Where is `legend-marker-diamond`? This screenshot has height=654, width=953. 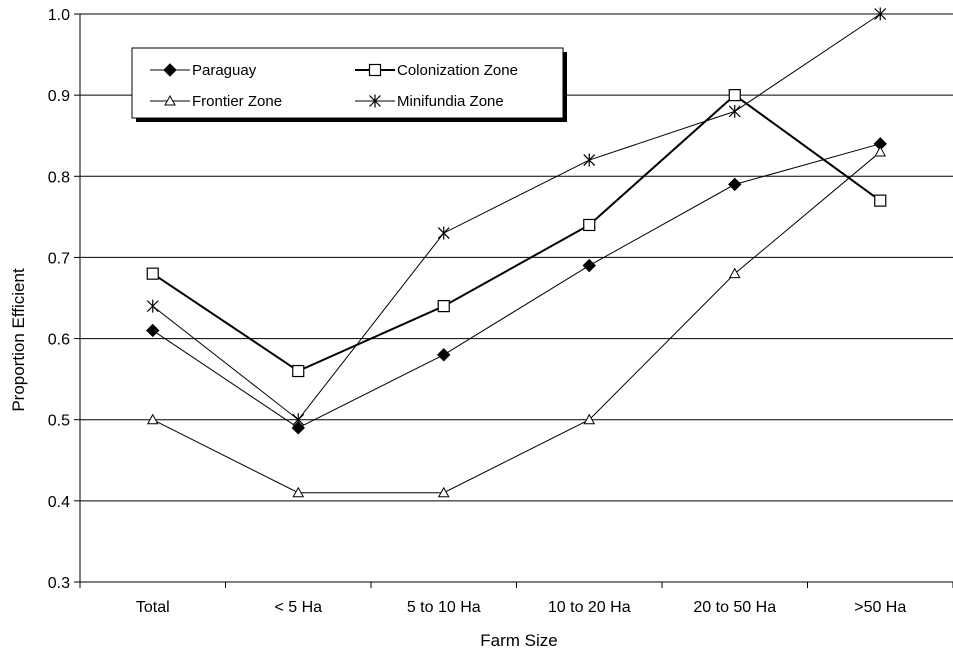
legend-marker-diamond is located at coordinates (170, 70).